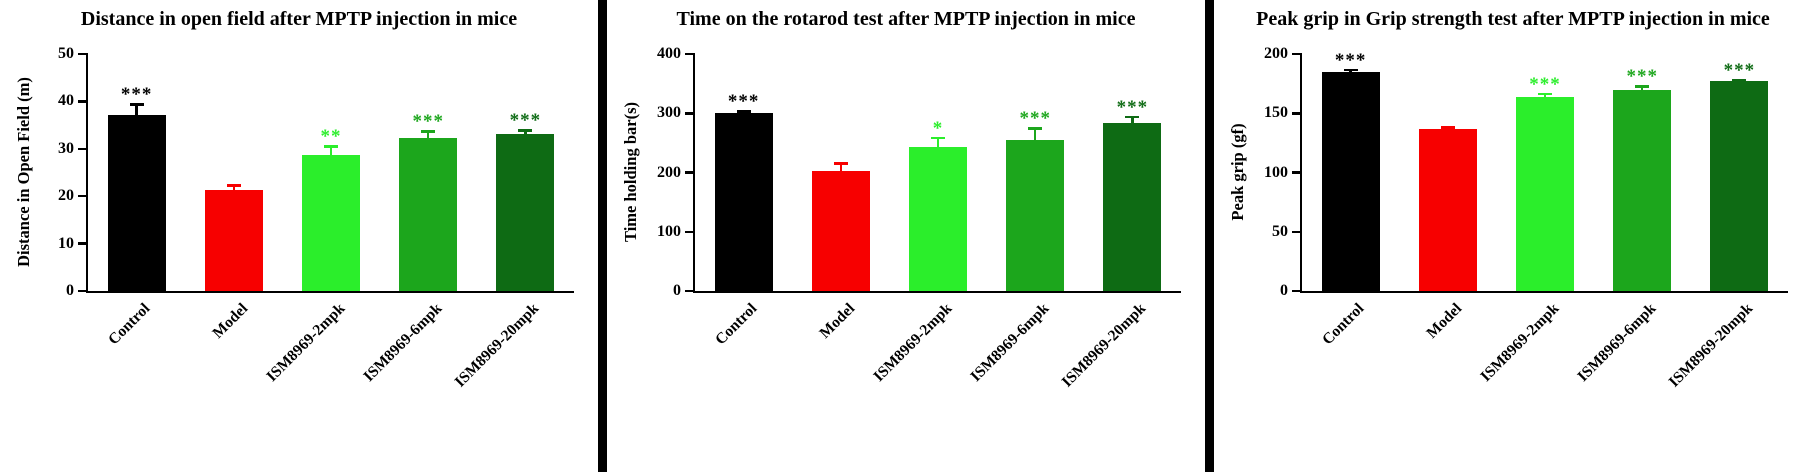 Image resolution: width=1812 pixels, height=472 pixels. I want to click on y-axis-tick-label: 30, so click(66, 148).